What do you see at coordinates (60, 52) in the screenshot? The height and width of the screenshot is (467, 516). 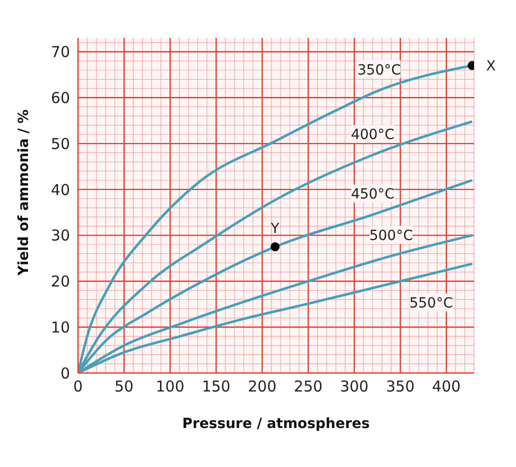 I see `y-tick-label: 70` at bounding box center [60, 52].